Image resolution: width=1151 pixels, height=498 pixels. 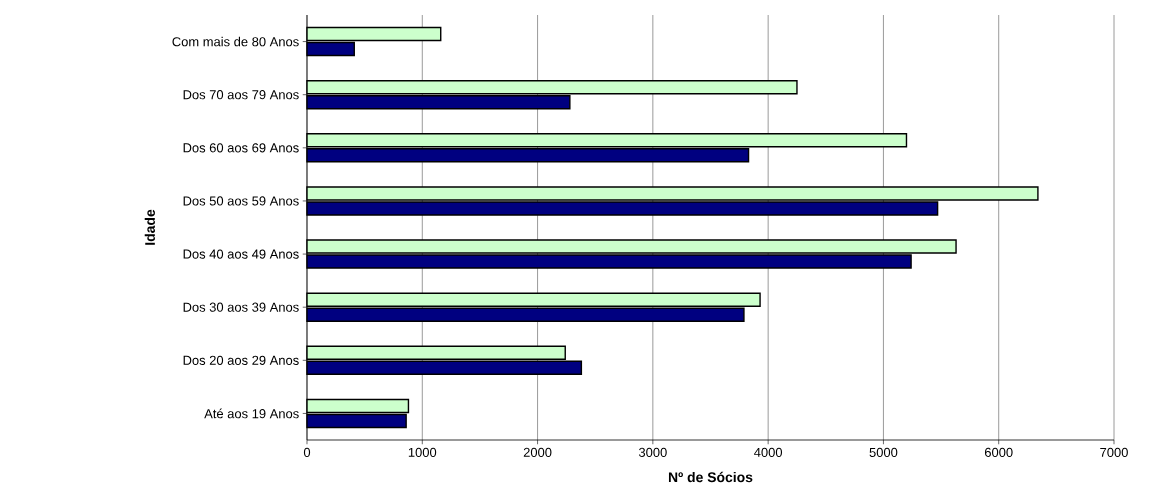 What do you see at coordinates (883, 452) in the screenshot?
I see `x-tick-label: 5000` at bounding box center [883, 452].